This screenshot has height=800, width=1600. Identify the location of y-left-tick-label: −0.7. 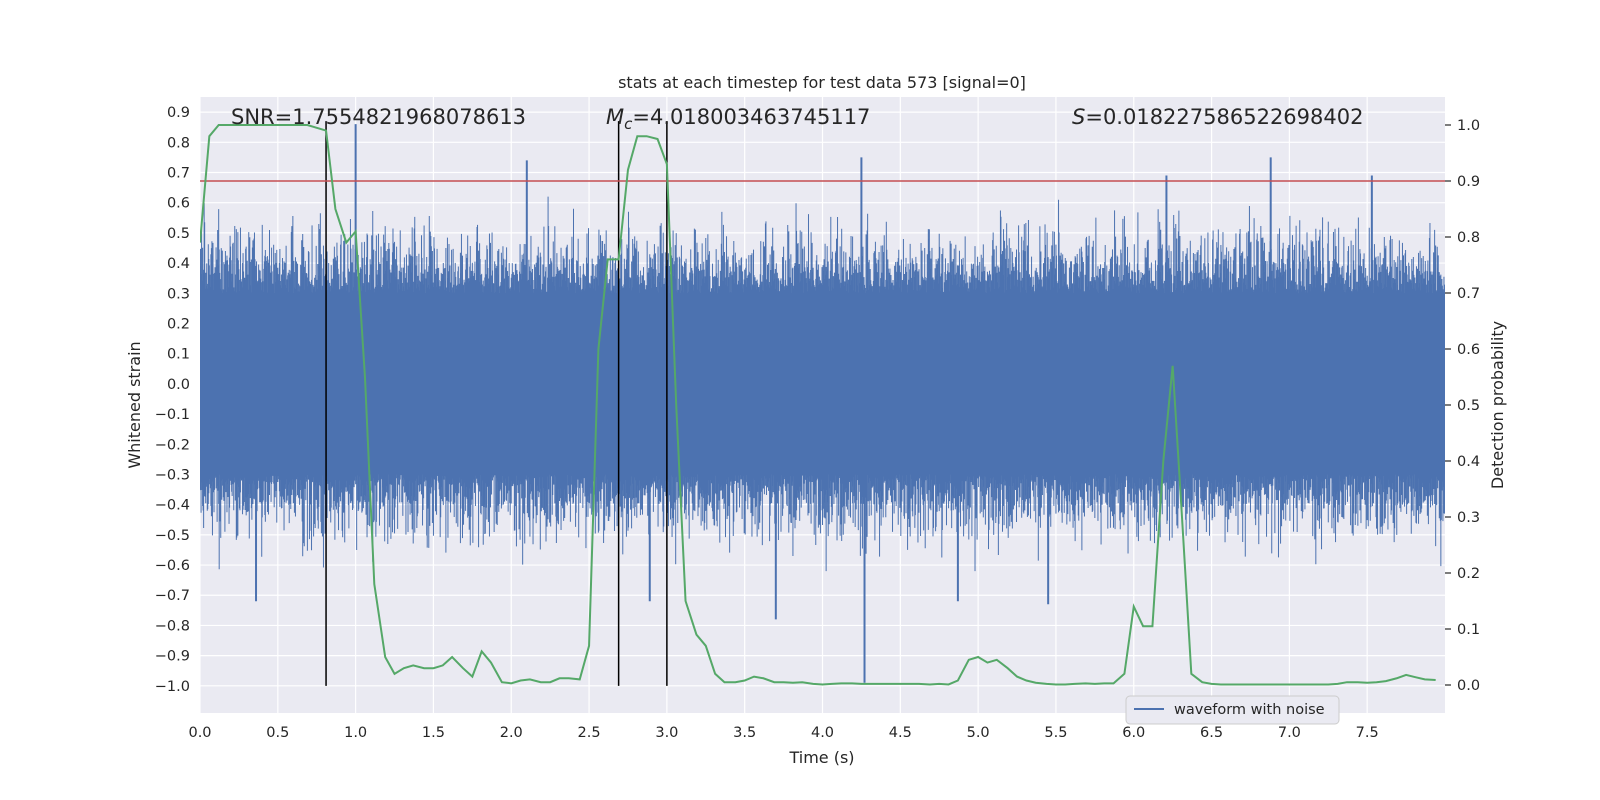
(172, 596).